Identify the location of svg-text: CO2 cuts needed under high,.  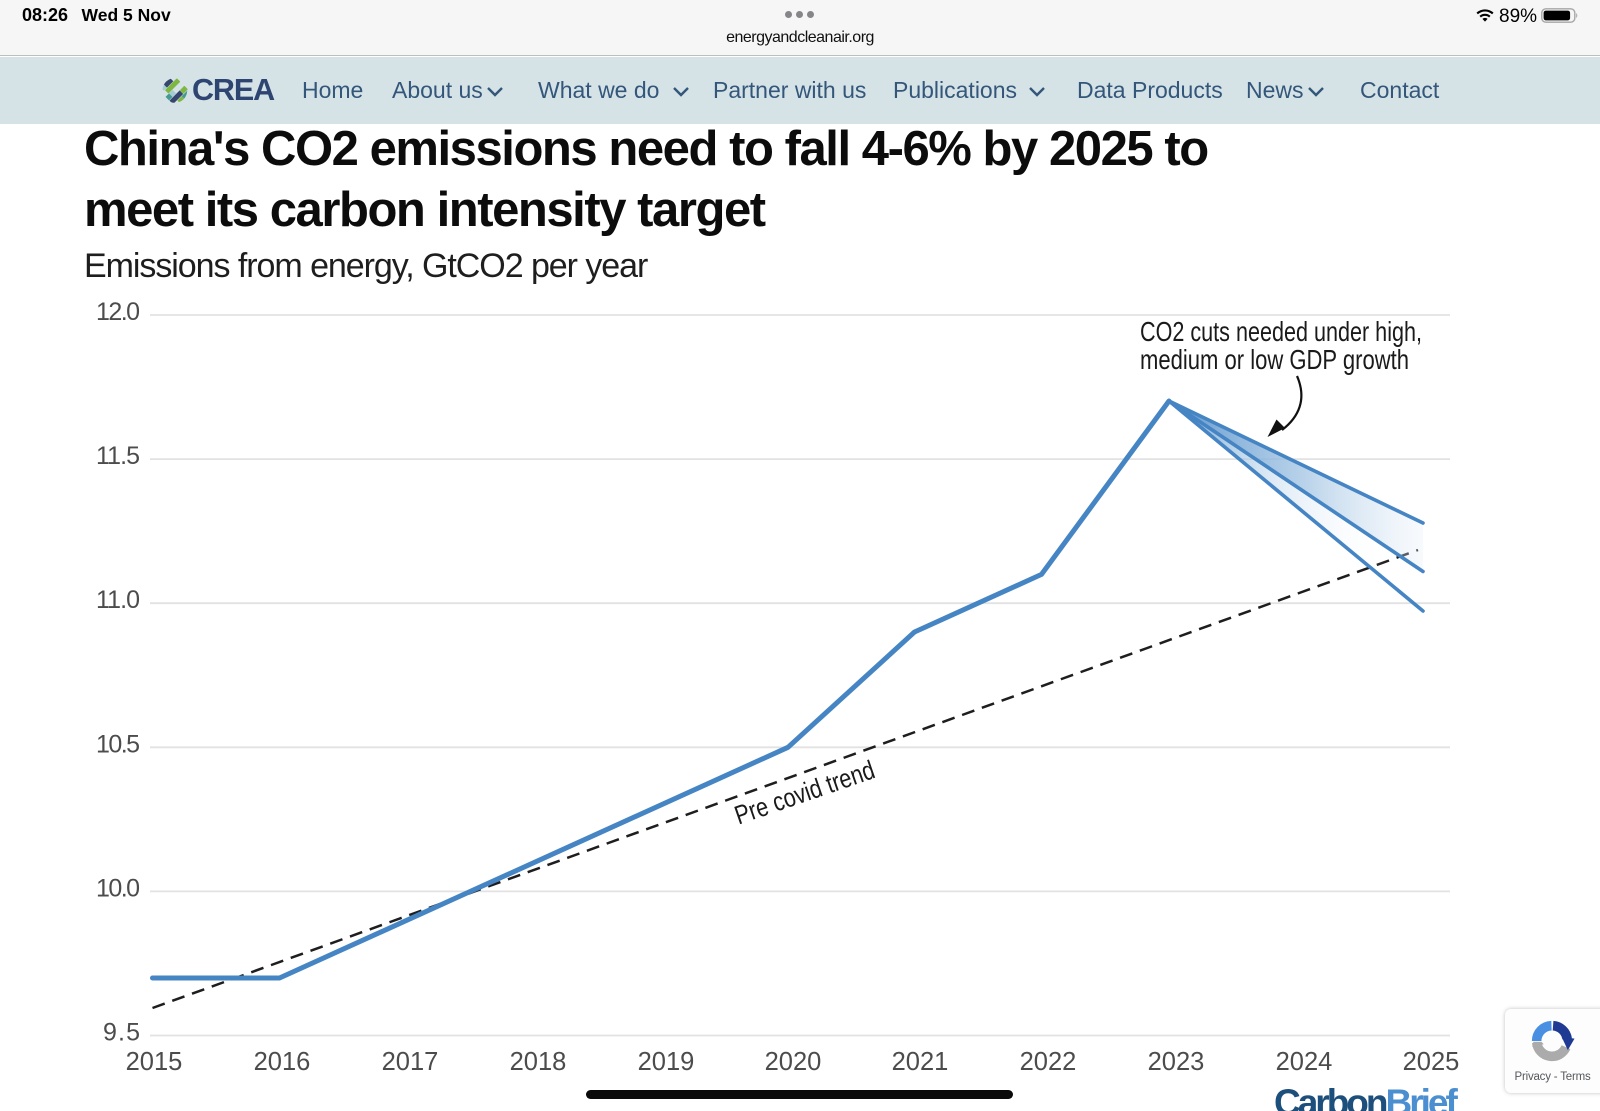
(1281, 331).